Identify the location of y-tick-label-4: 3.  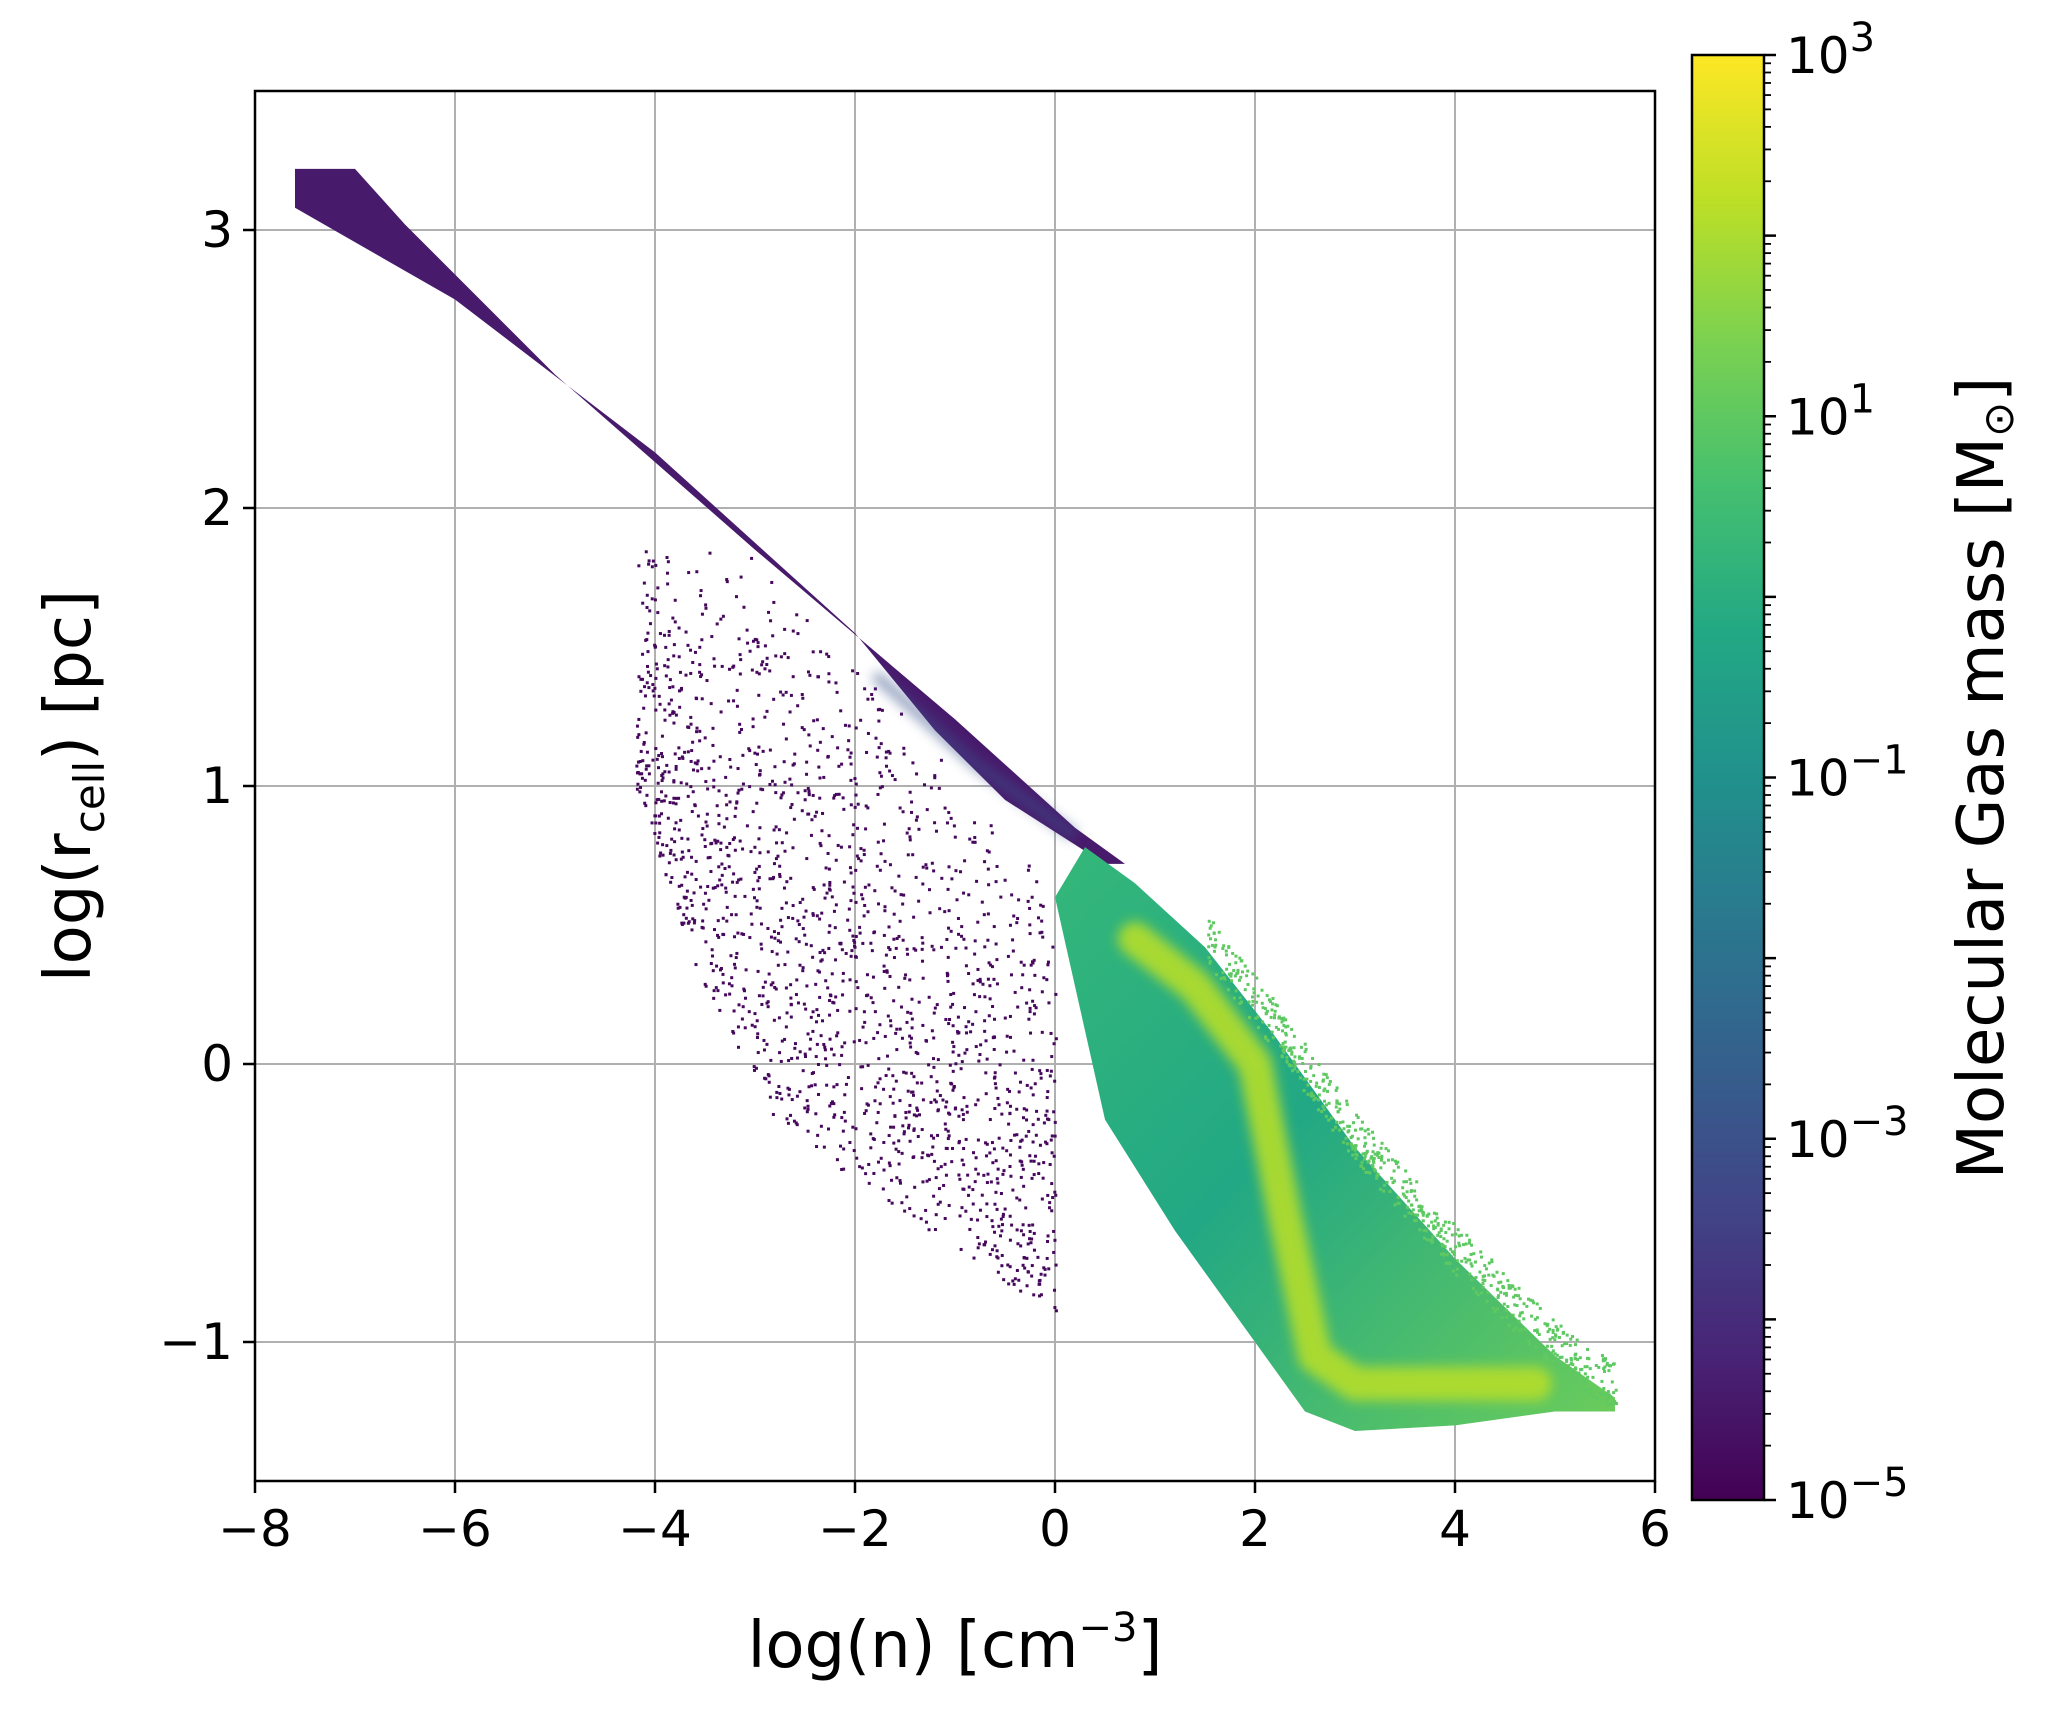
(217, 230).